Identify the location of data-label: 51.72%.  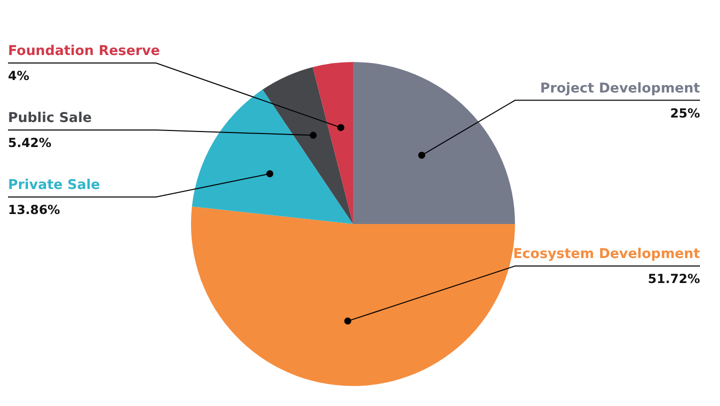
(674, 278).